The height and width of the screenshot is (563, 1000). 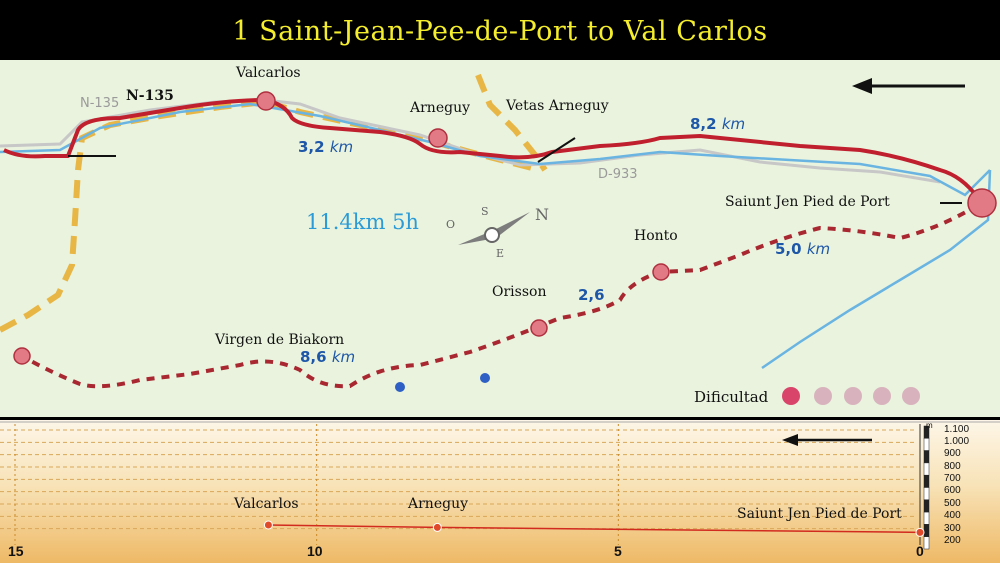 What do you see at coordinates (952, 466) in the screenshot?
I see `elev-tick: 800` at bounding box center [952, 466].